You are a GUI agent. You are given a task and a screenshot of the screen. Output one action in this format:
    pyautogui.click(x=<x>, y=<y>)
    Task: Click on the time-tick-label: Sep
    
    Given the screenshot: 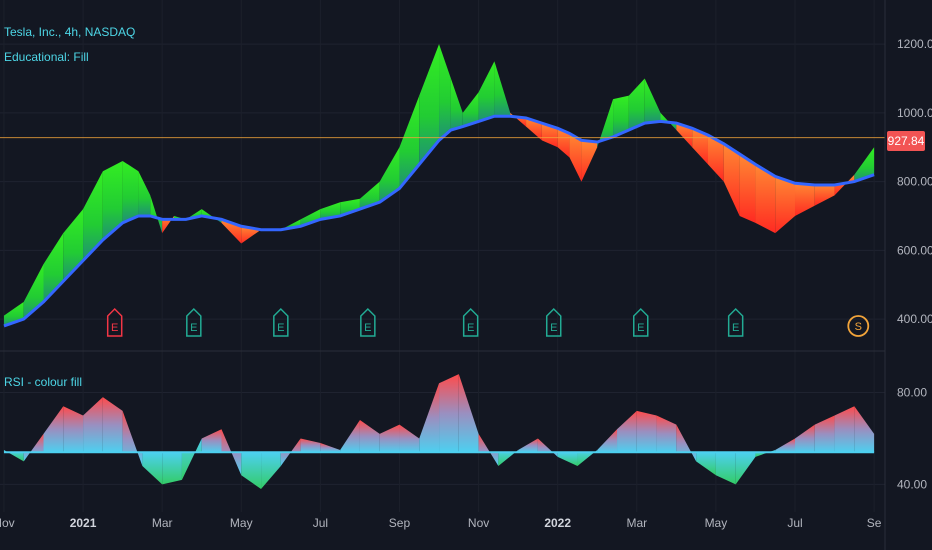 What is the action you would take?
    pyautogui.click(x=400, y=523)
    